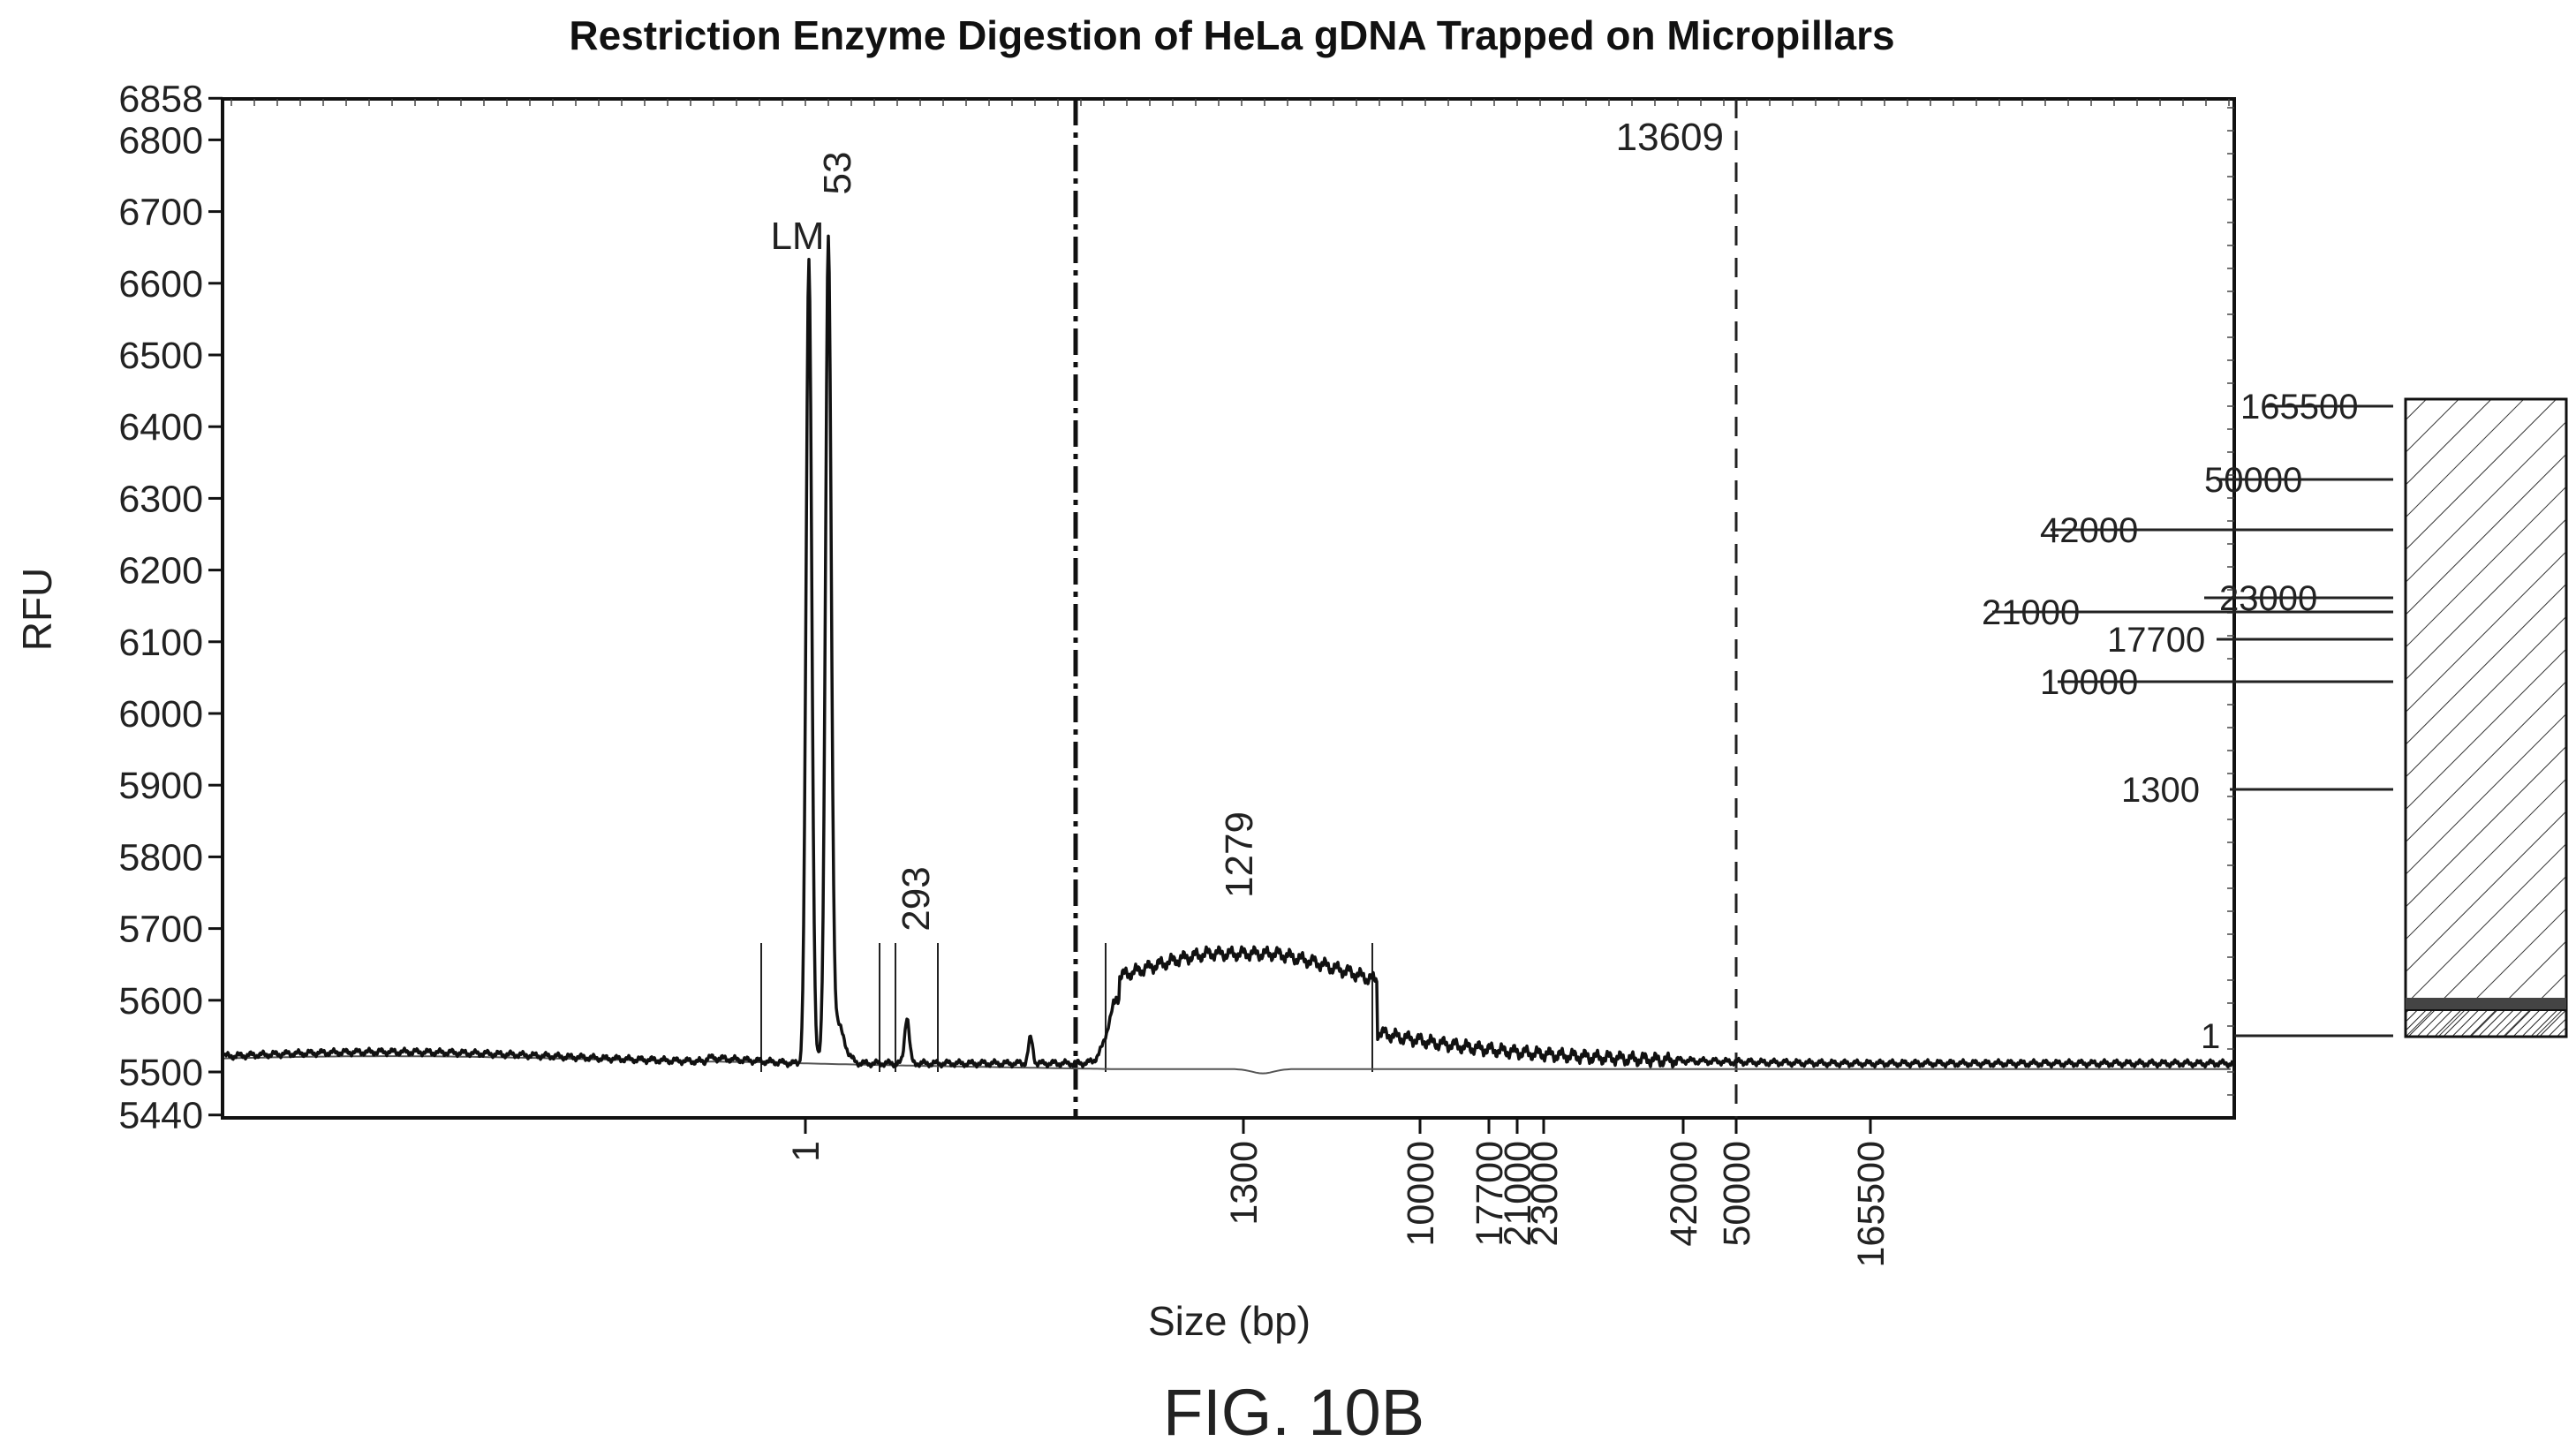  What do you see at coordinates (797, 236) in the screenshot?
I see `peak-label-lm: LM` at bounding box center [797, 236].